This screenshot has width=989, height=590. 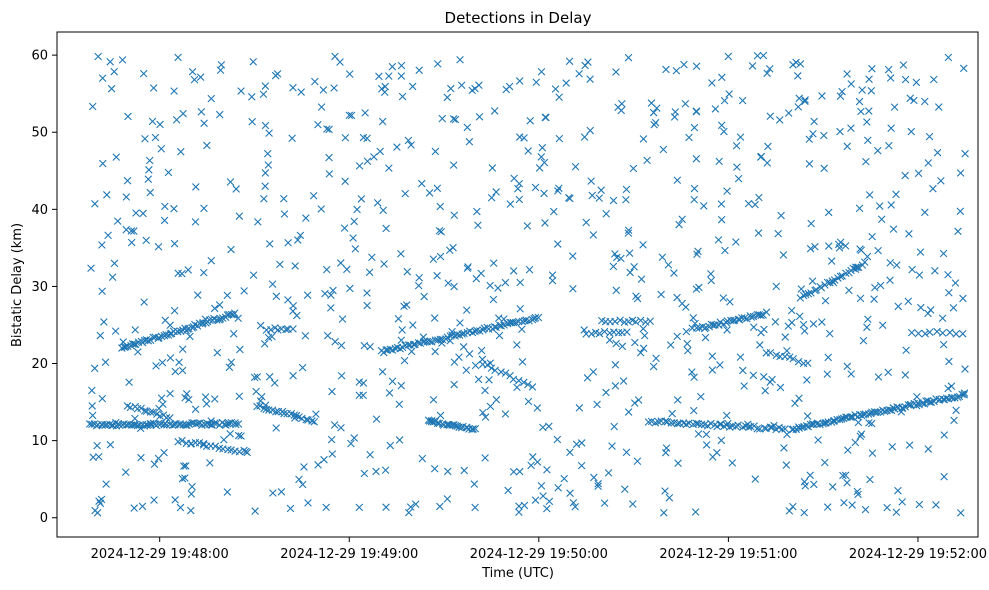 I want to click on x-axis-label: Time (UTC), so click(x=517, y=573).